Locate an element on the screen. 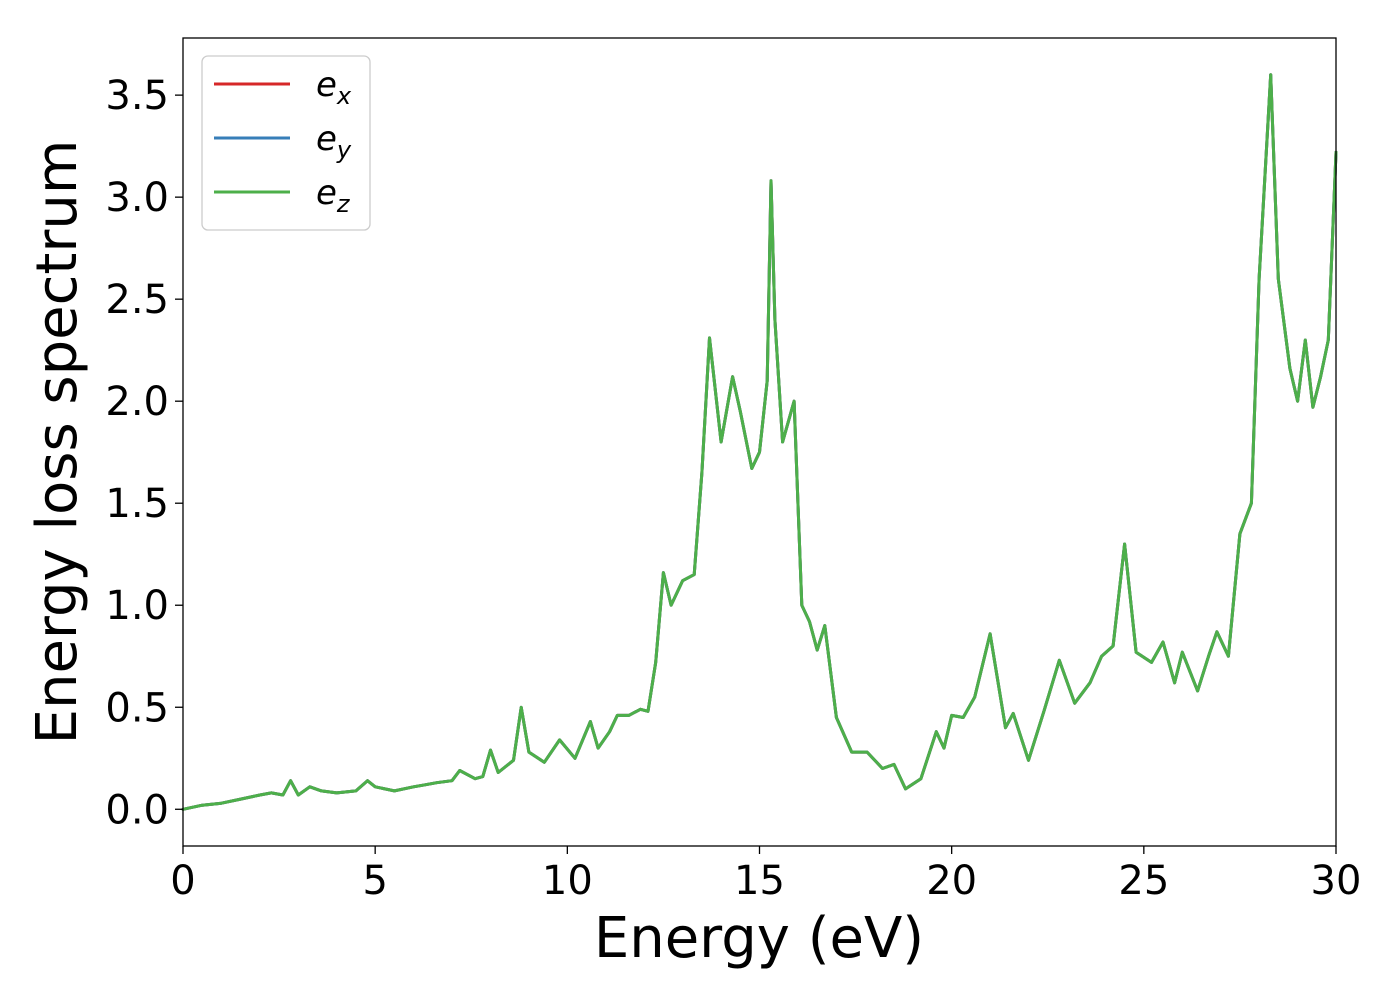 The image size is (1400, 1000). x-tick-label: 0 is located at coordinates (182, 881).